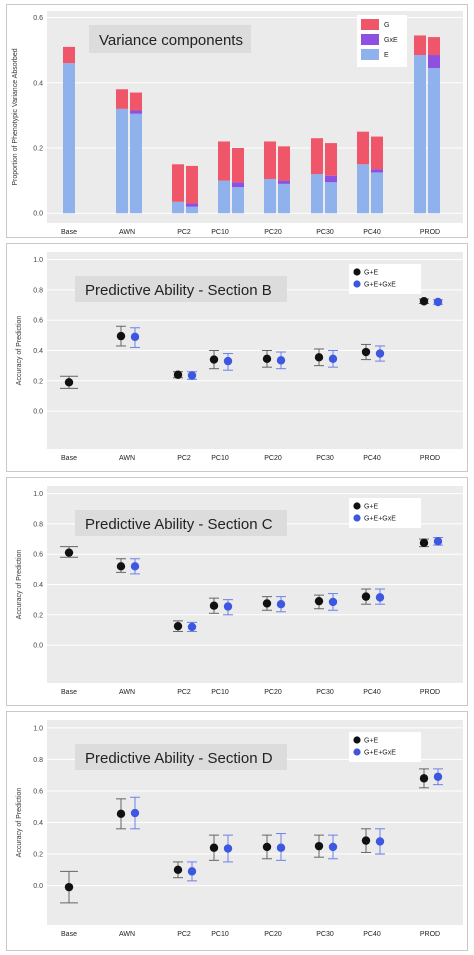  I want to click on bar-g-pc40, so click(363, 148).